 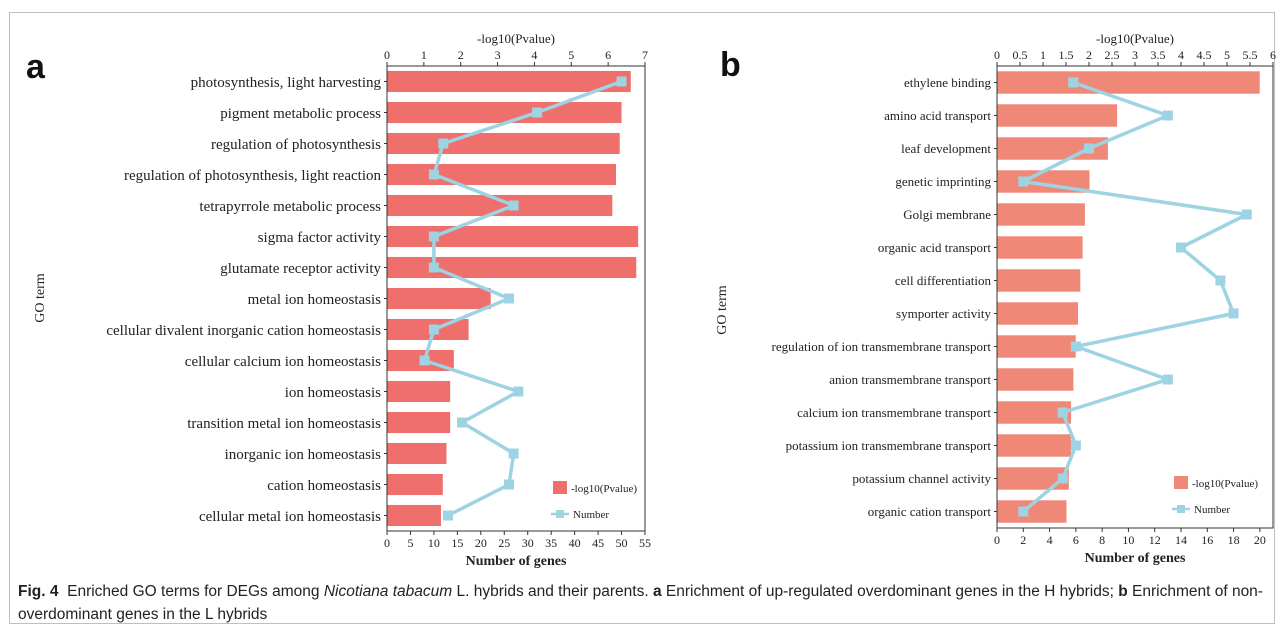 What do you see at coordinates (38, 591) in the screenshot?
I see `caption-label: Fig. 4` at bounding box center [38, 591].